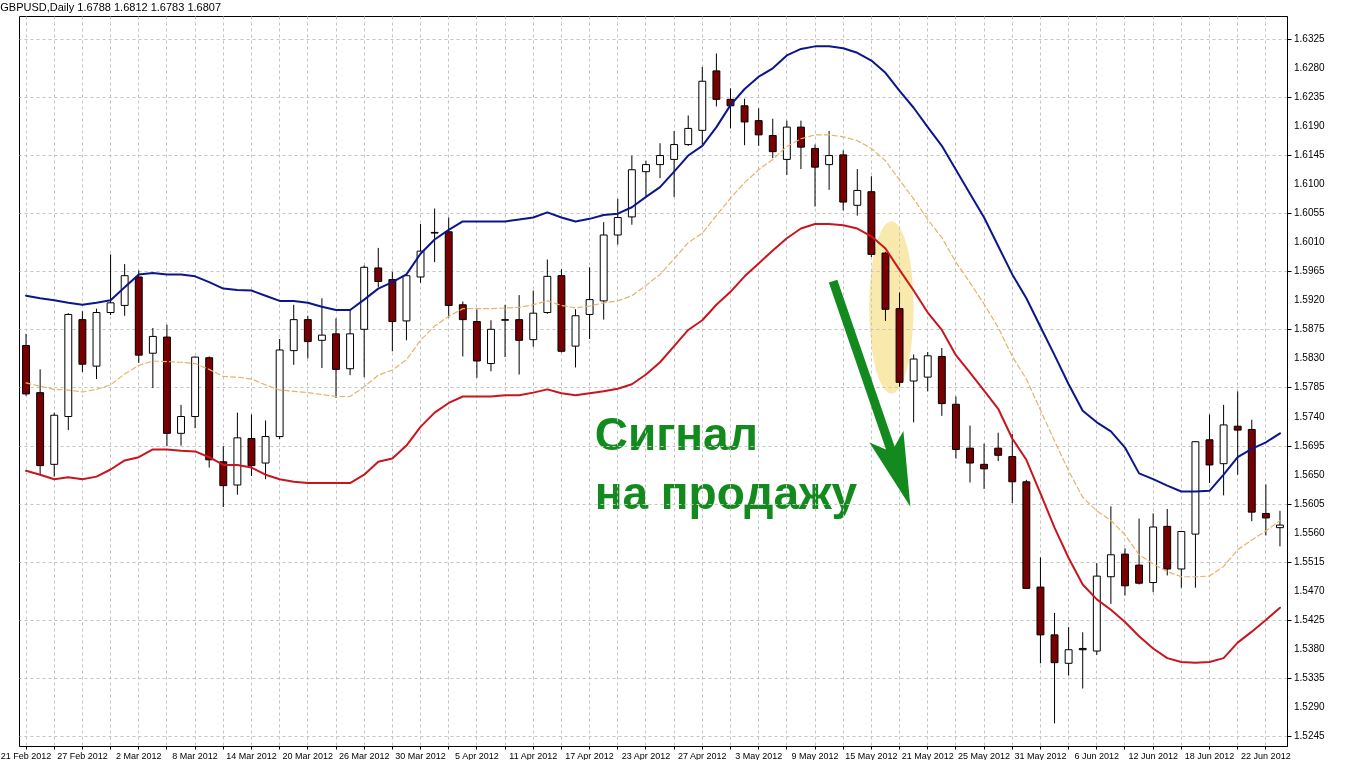 This screenshot has width=1360, height=783. Describe the element at coordinates (1310, 649) in the screenshot. I see `y-tick-label: 1.5380` at that location.